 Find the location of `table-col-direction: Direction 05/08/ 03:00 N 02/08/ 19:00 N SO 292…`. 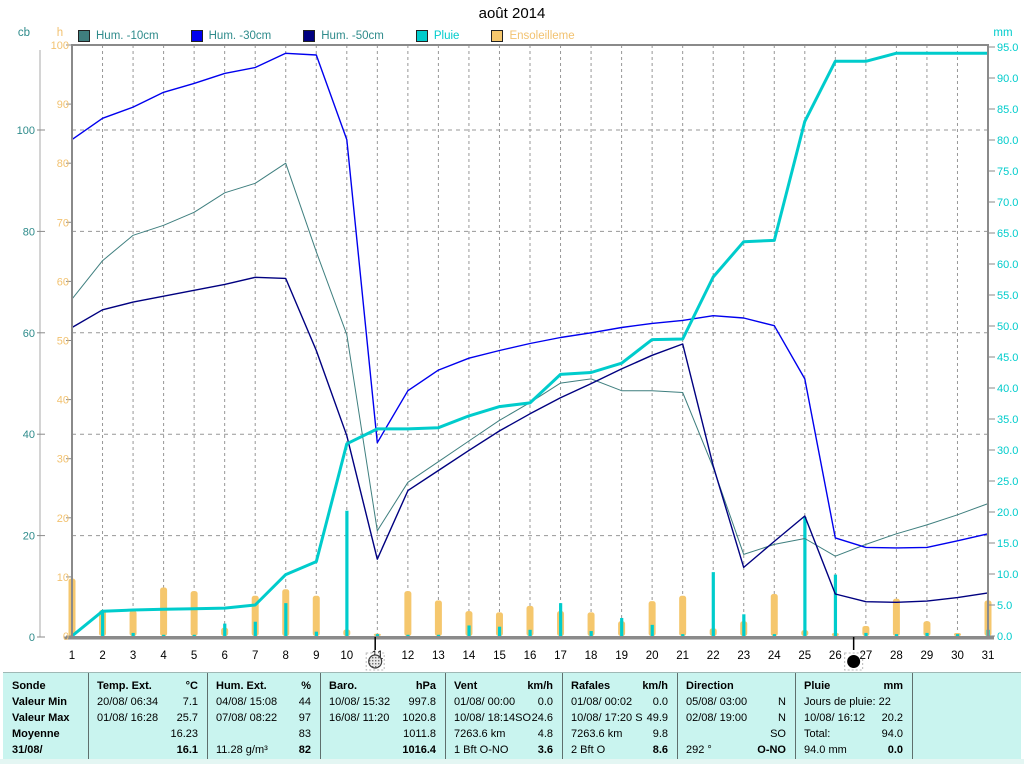

table-col-direction: Direction 05/08/ 03:00 N 02/08/ 19:00 N SO 292… is located at coordinates (736, 716).